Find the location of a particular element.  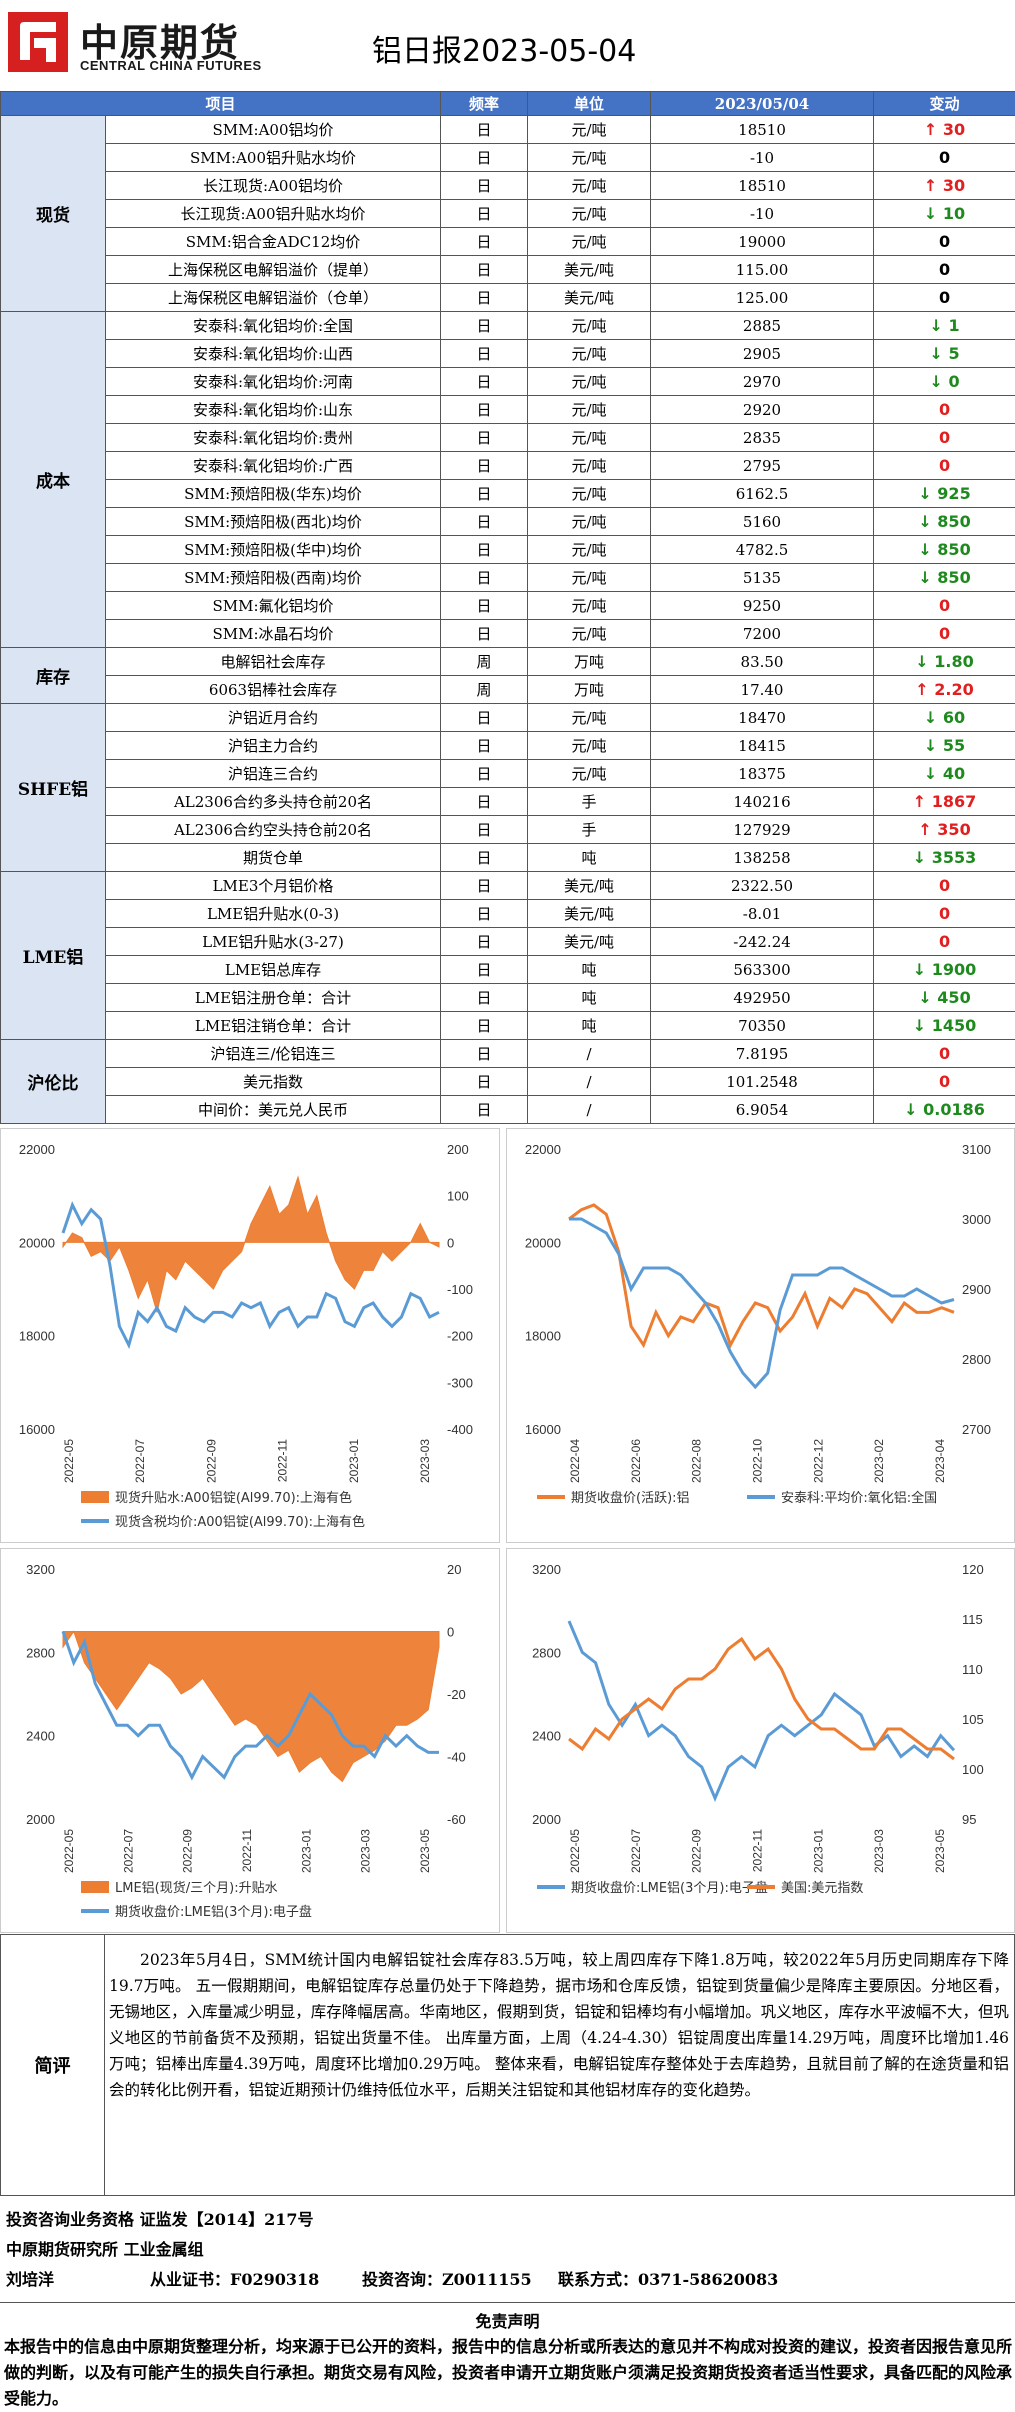

report-header: 中原期货 CENTRAL CHINA FUTURES 铝日报2023-05-04 is located at coordinates (507, 45).